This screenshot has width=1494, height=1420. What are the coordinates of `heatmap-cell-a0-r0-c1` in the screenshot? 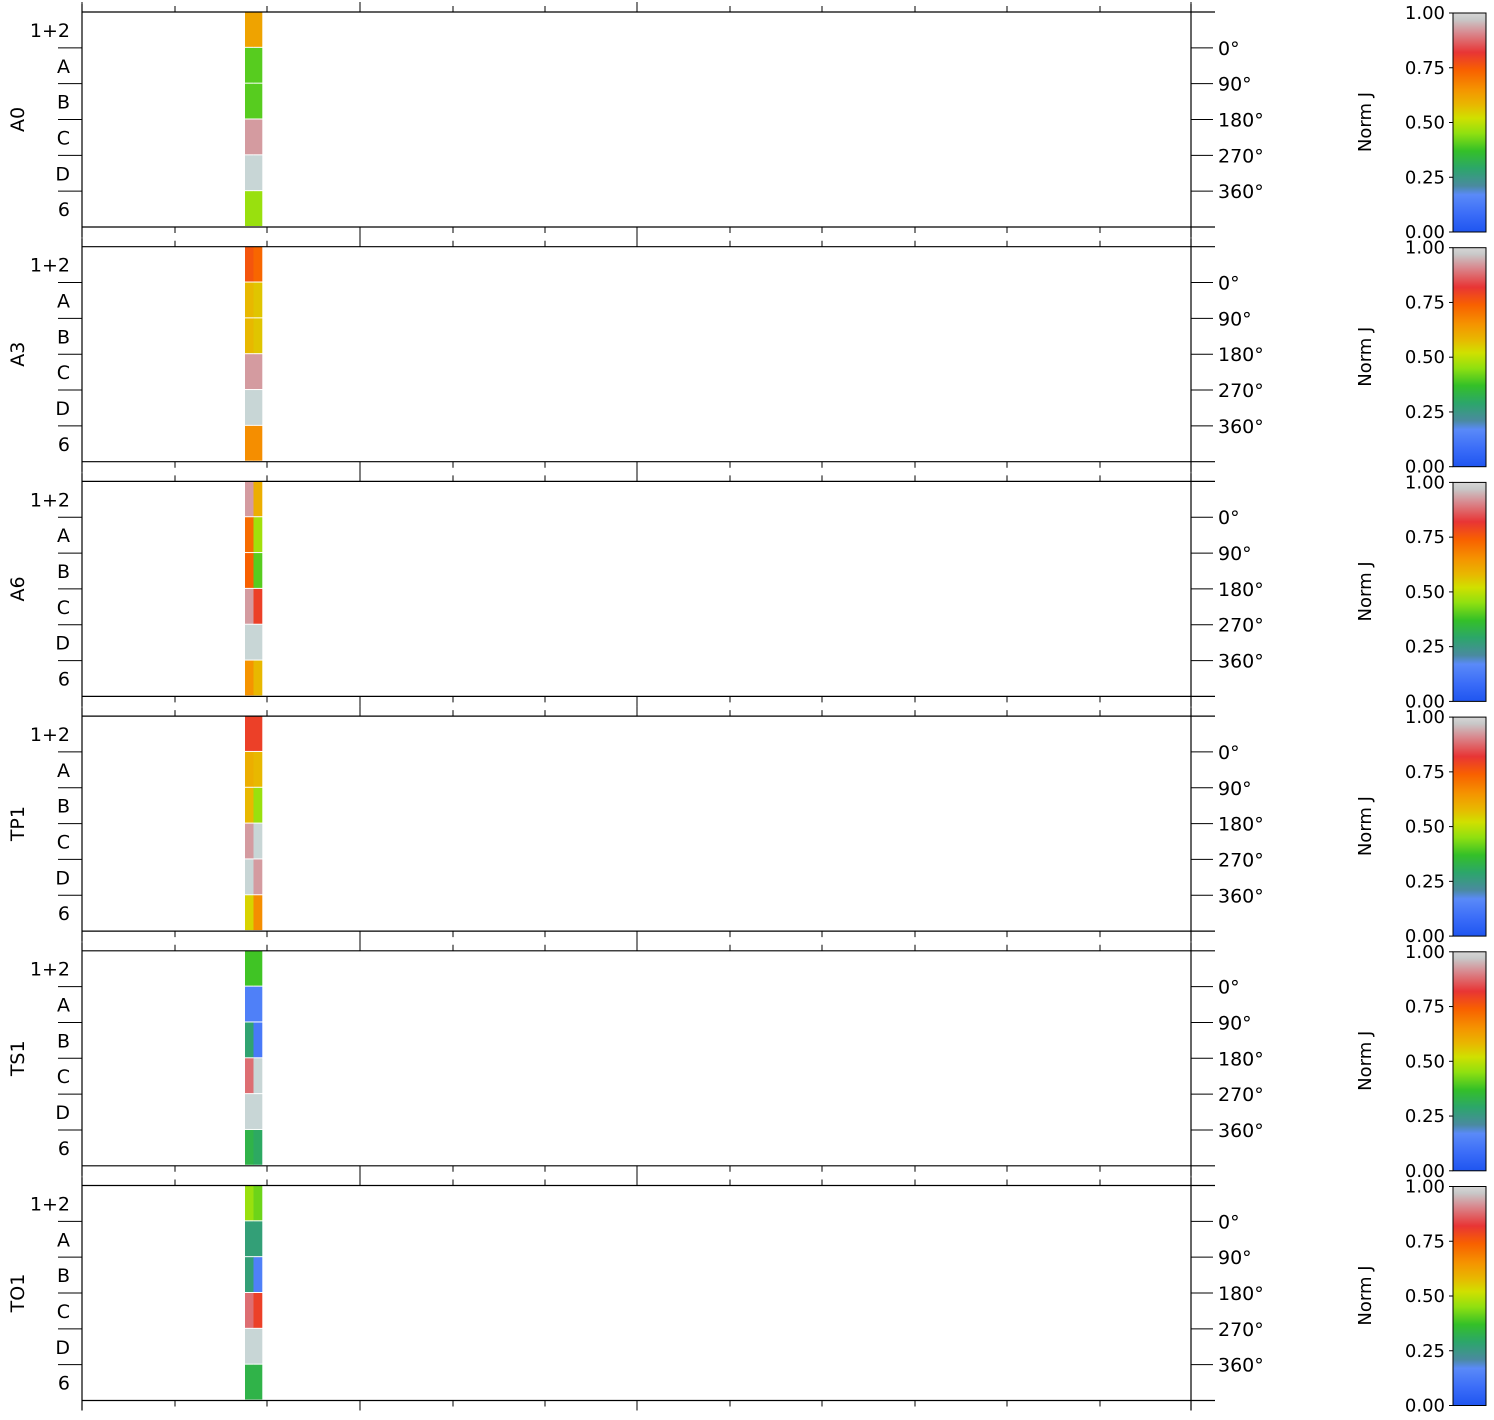 It's located at (258, 29).